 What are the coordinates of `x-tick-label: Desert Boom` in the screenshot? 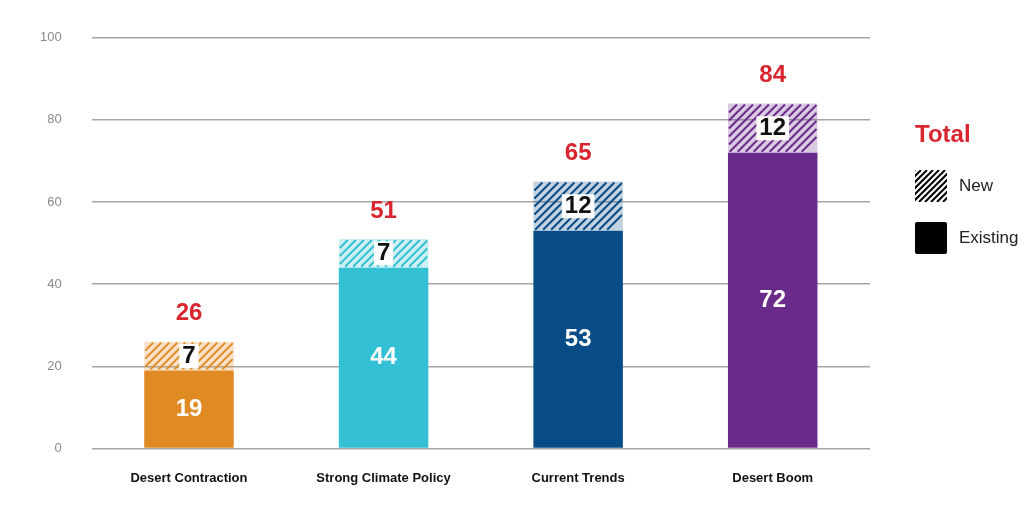 It's located at (773, 477).